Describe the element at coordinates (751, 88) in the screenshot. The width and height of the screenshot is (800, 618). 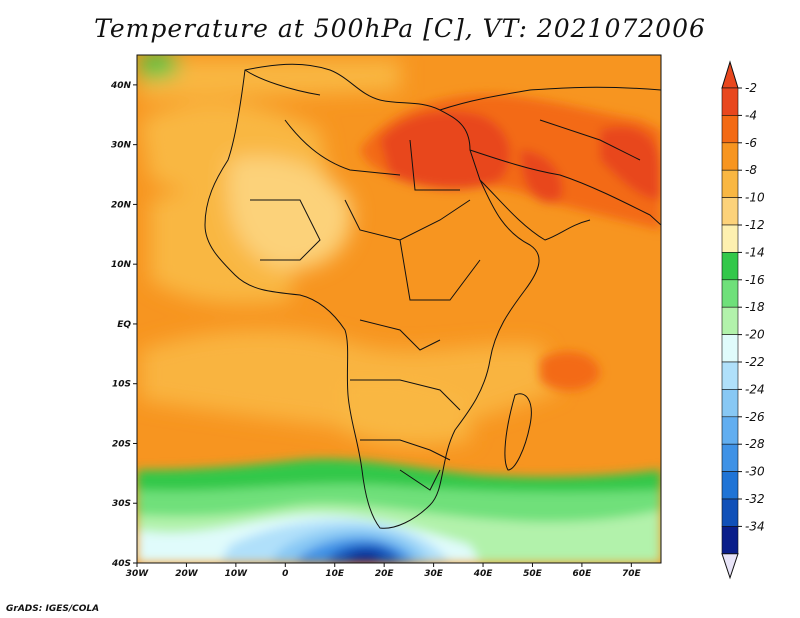
I see `colorbar-label: -2` at that location.